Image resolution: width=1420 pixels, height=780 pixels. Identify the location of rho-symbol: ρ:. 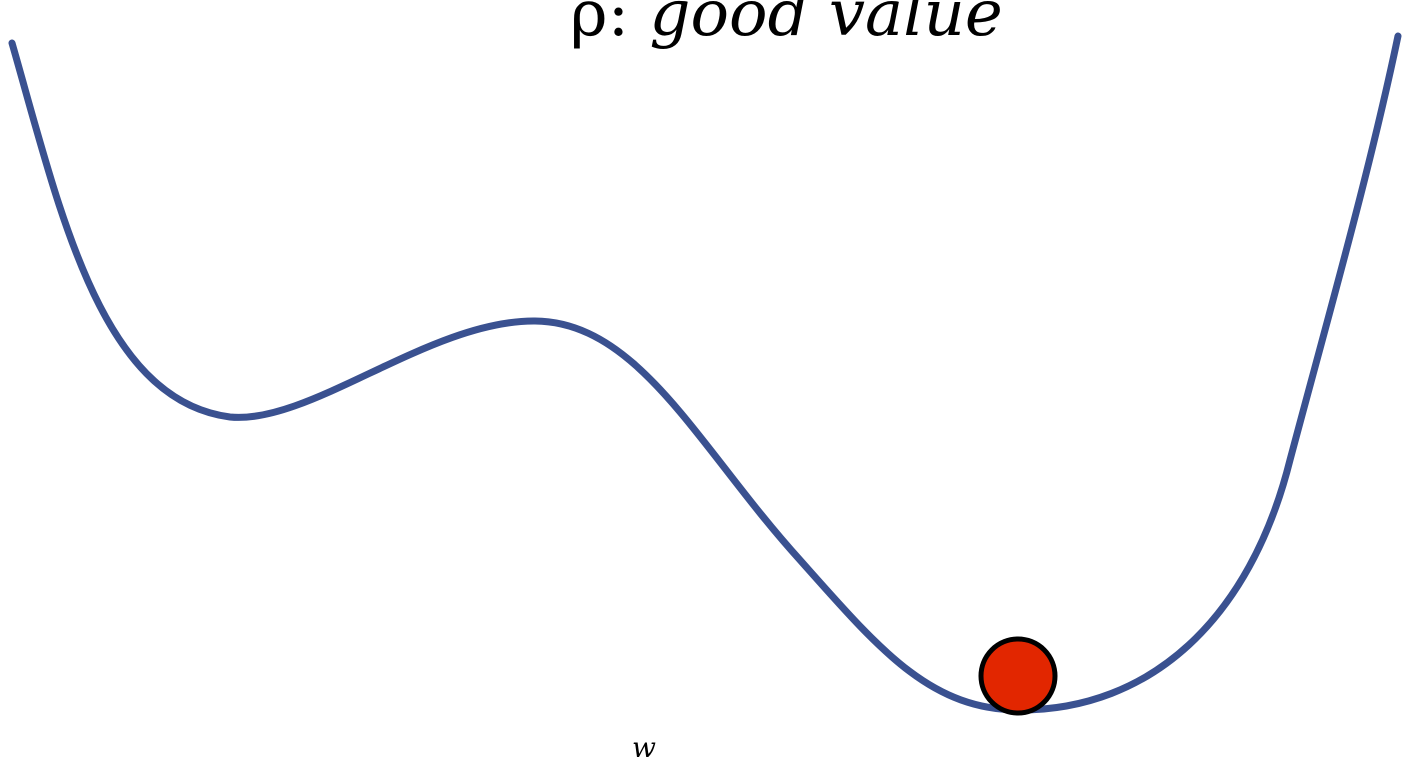
(600, 25).